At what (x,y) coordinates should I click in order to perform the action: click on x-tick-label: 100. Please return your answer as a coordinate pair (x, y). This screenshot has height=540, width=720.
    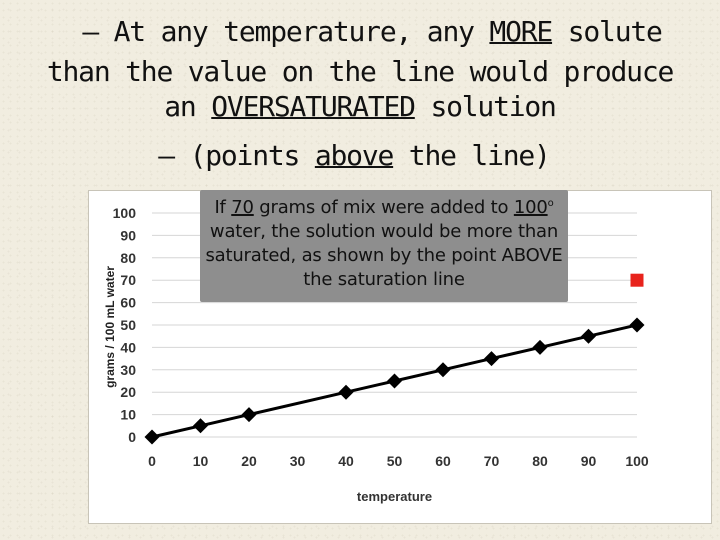
    Looking at the image, I should click on (637, 461).